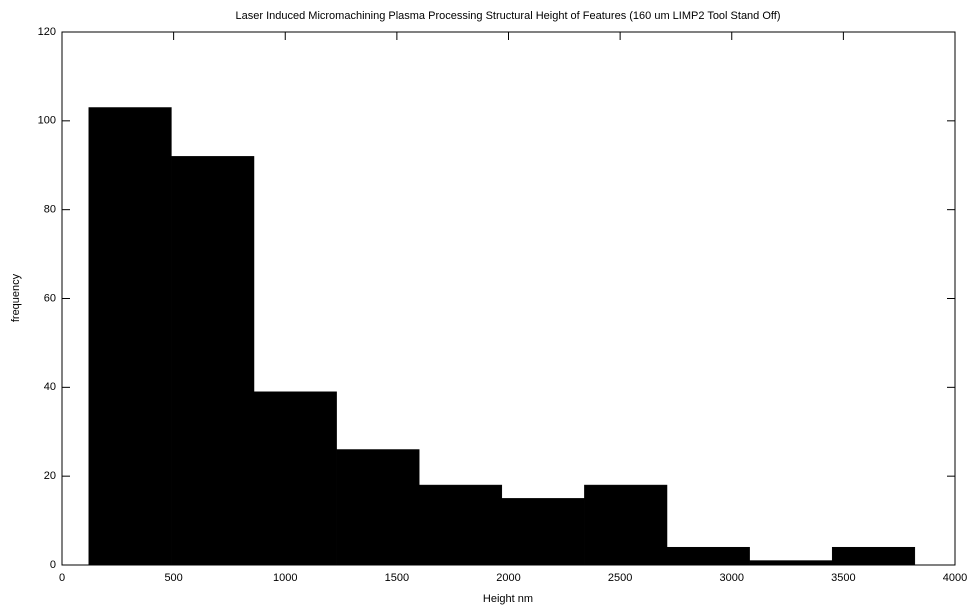 This screenshot has width=976, height=609. Describe the element at coordinates (47, 121) in the screenshot. I see `y-tick-label: 100` at that location.